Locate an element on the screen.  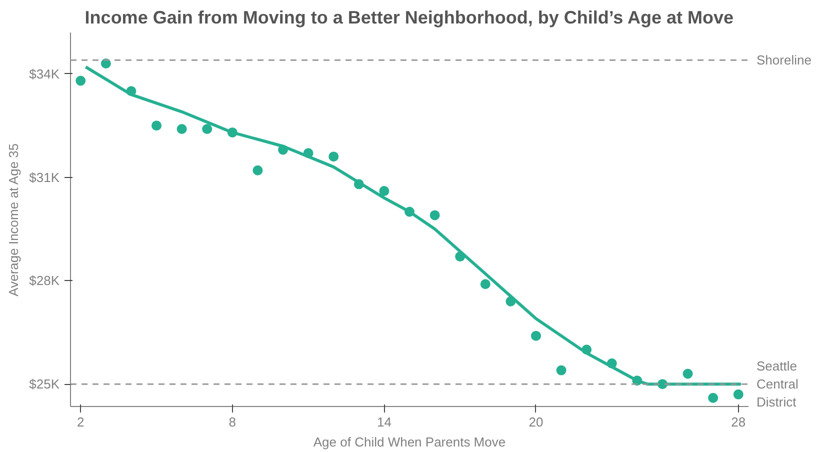
x-tick-label: 14 is located at coordinates (384, 422).